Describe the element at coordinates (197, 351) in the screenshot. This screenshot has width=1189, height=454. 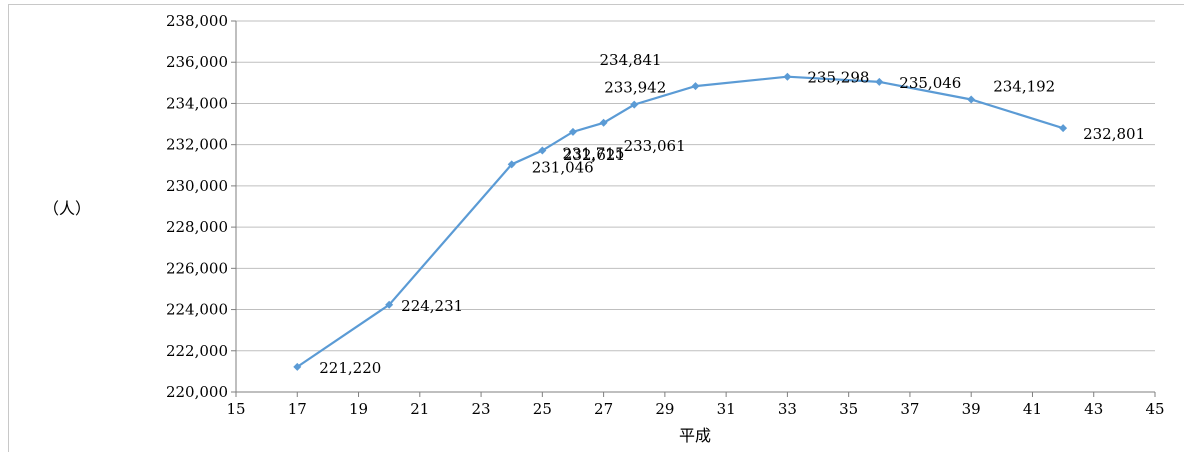
I see `y-tick-label: 222,000` at that location.